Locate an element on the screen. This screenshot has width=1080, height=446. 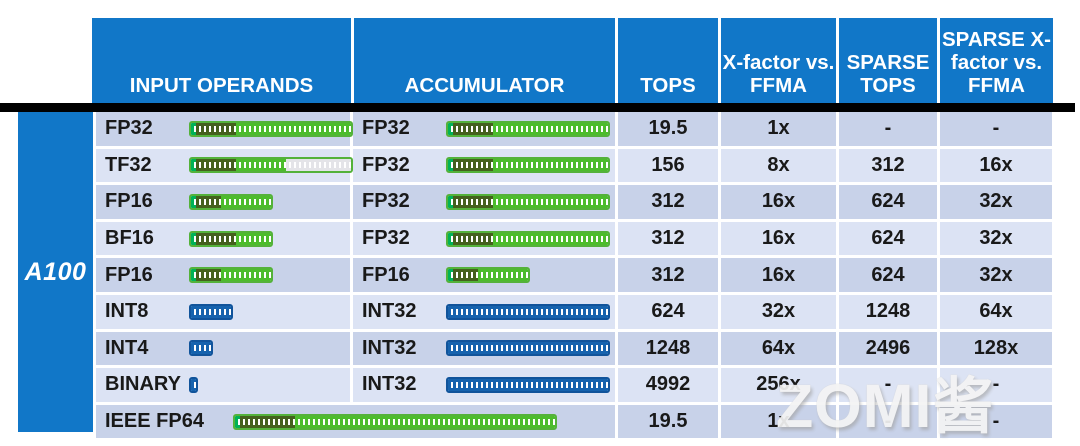
header-label: X-factor vs. FFMA is located at coordinates (778, 74).